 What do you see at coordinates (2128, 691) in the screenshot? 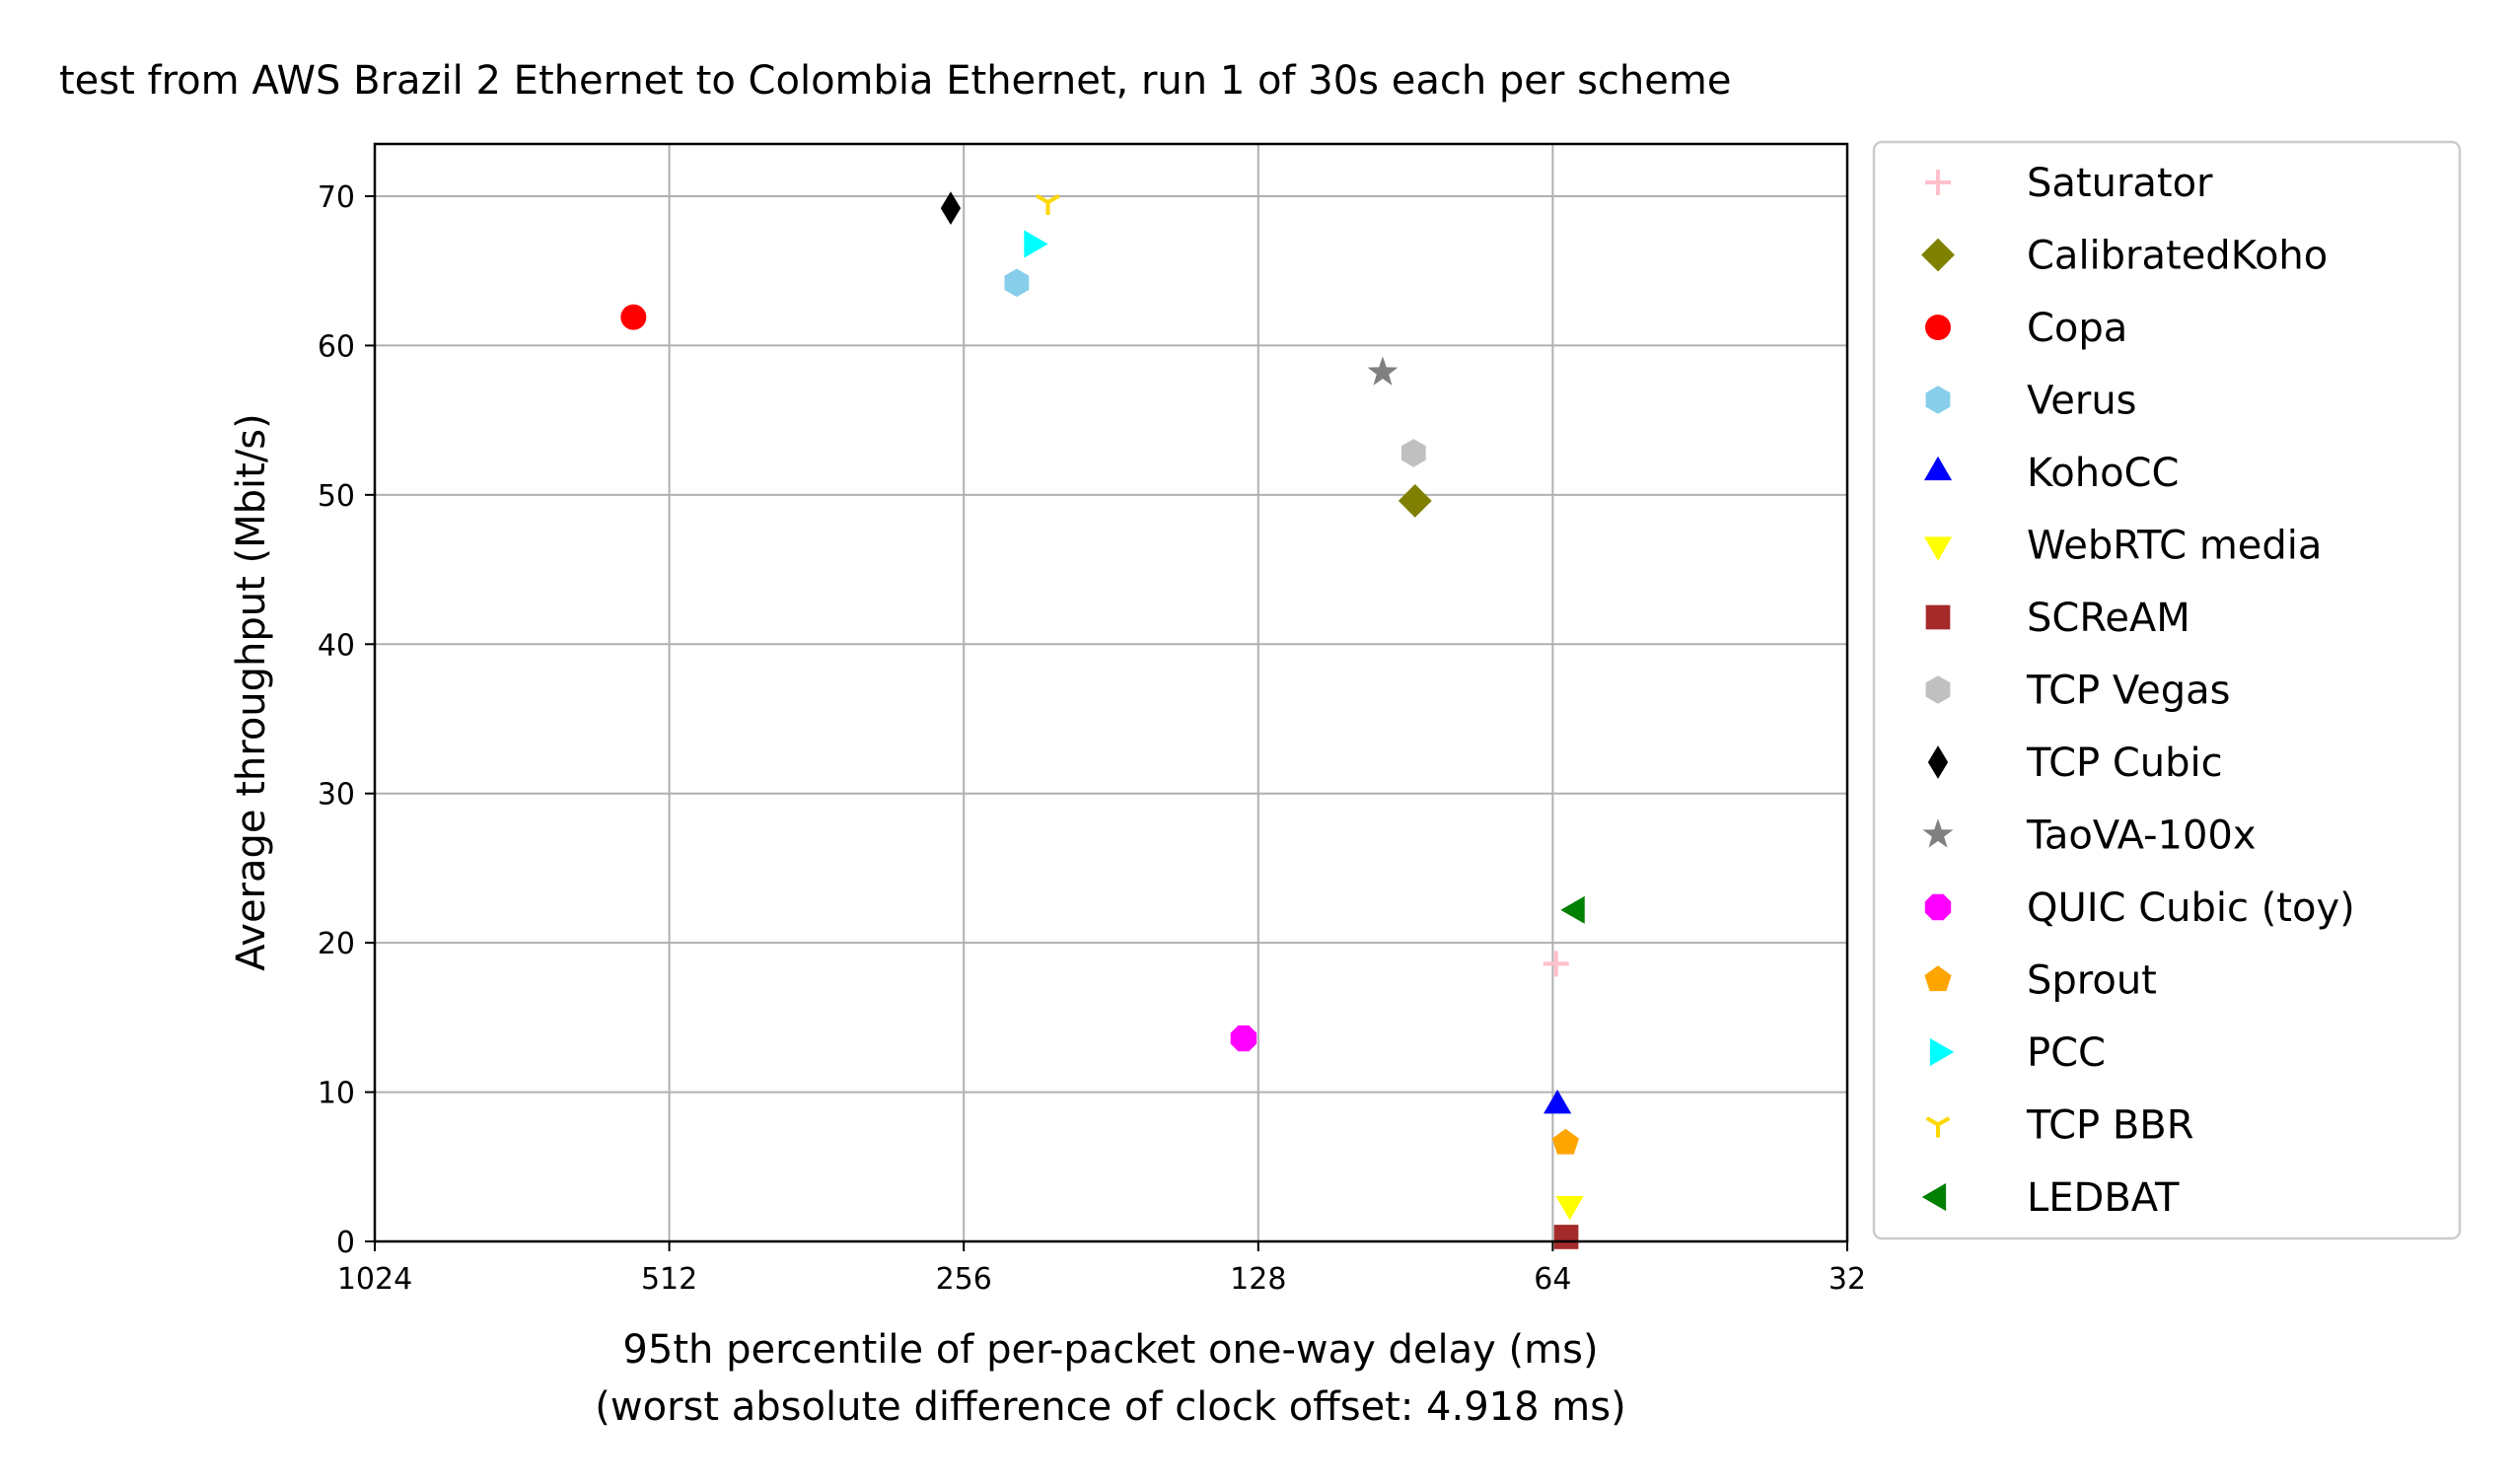
I see `legend-label: TCP Vegas` at bounding box center [2128, 691].